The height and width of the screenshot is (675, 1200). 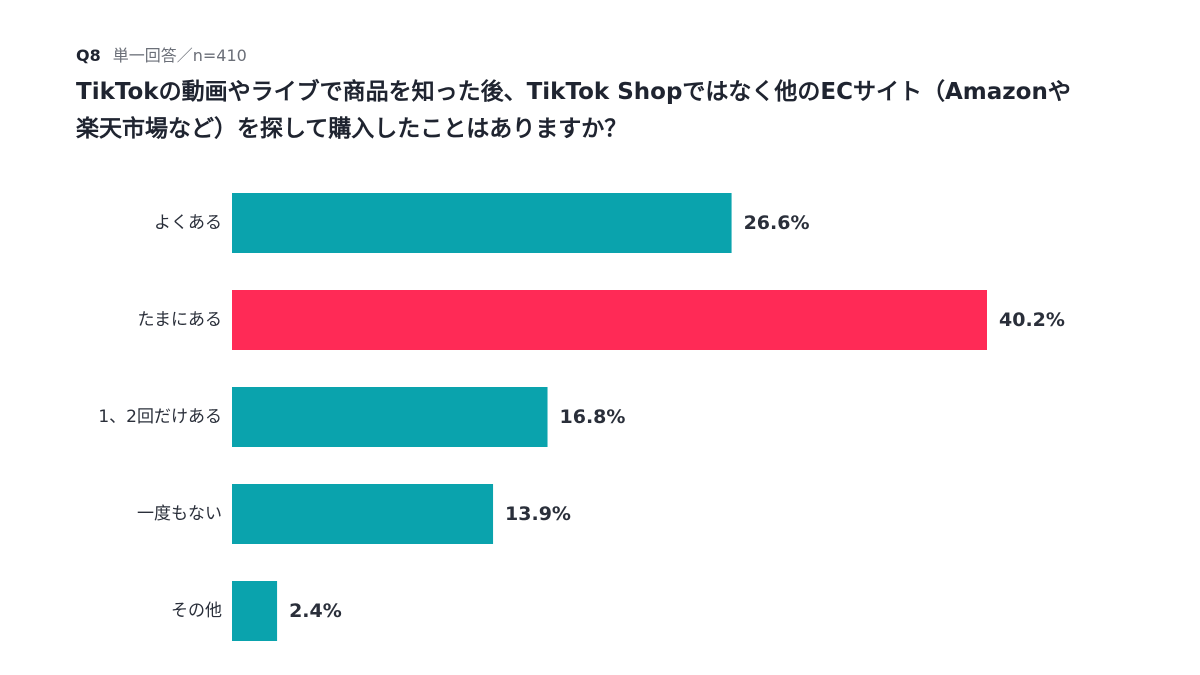 What do you see at coordinates (179, 55) in the screenshot?
I see `question-meta: 単一回答／n=410` at bounding box center [179, 55].